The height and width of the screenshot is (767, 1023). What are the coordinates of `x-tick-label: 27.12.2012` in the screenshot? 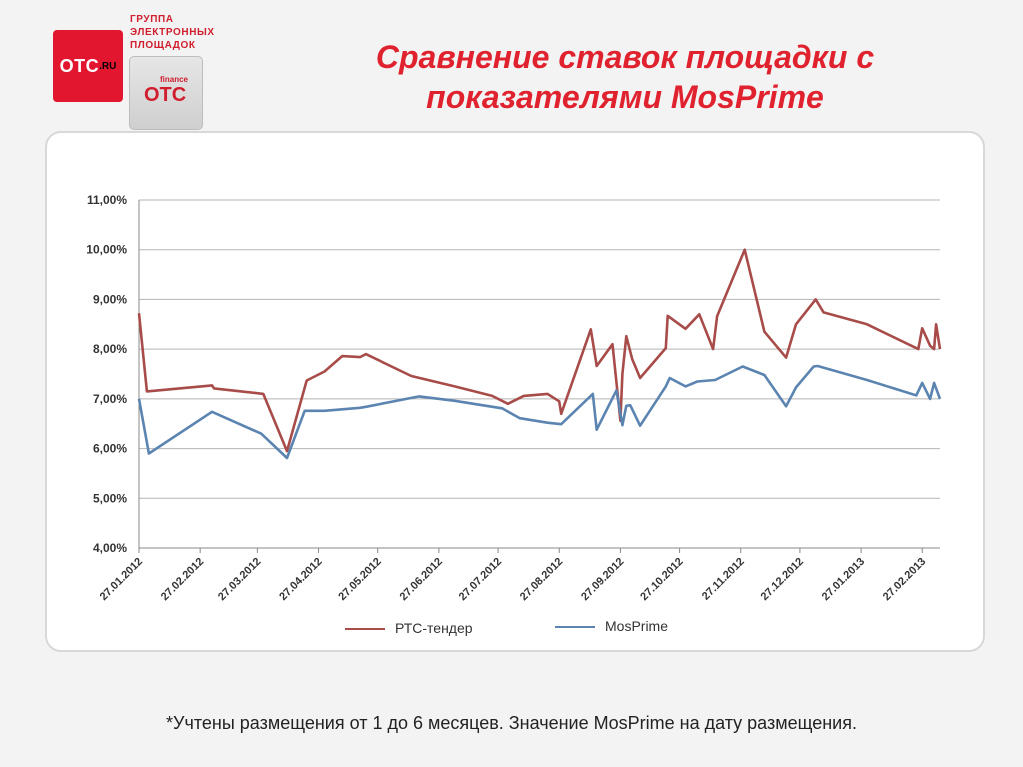 It's located at (782, 579).